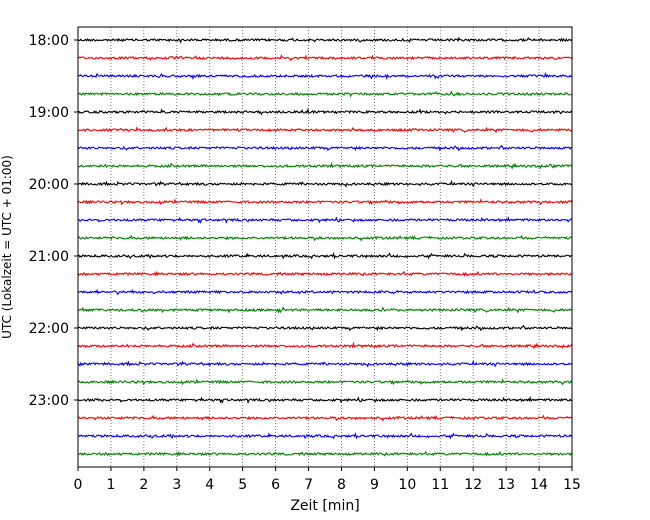 Image resolution: width=650 pixels, height=520 pixels. What do you see at coordinates (341, 485) in the screenshot?
I see `x-tick-label: 8` at bounding box center [341, 485].